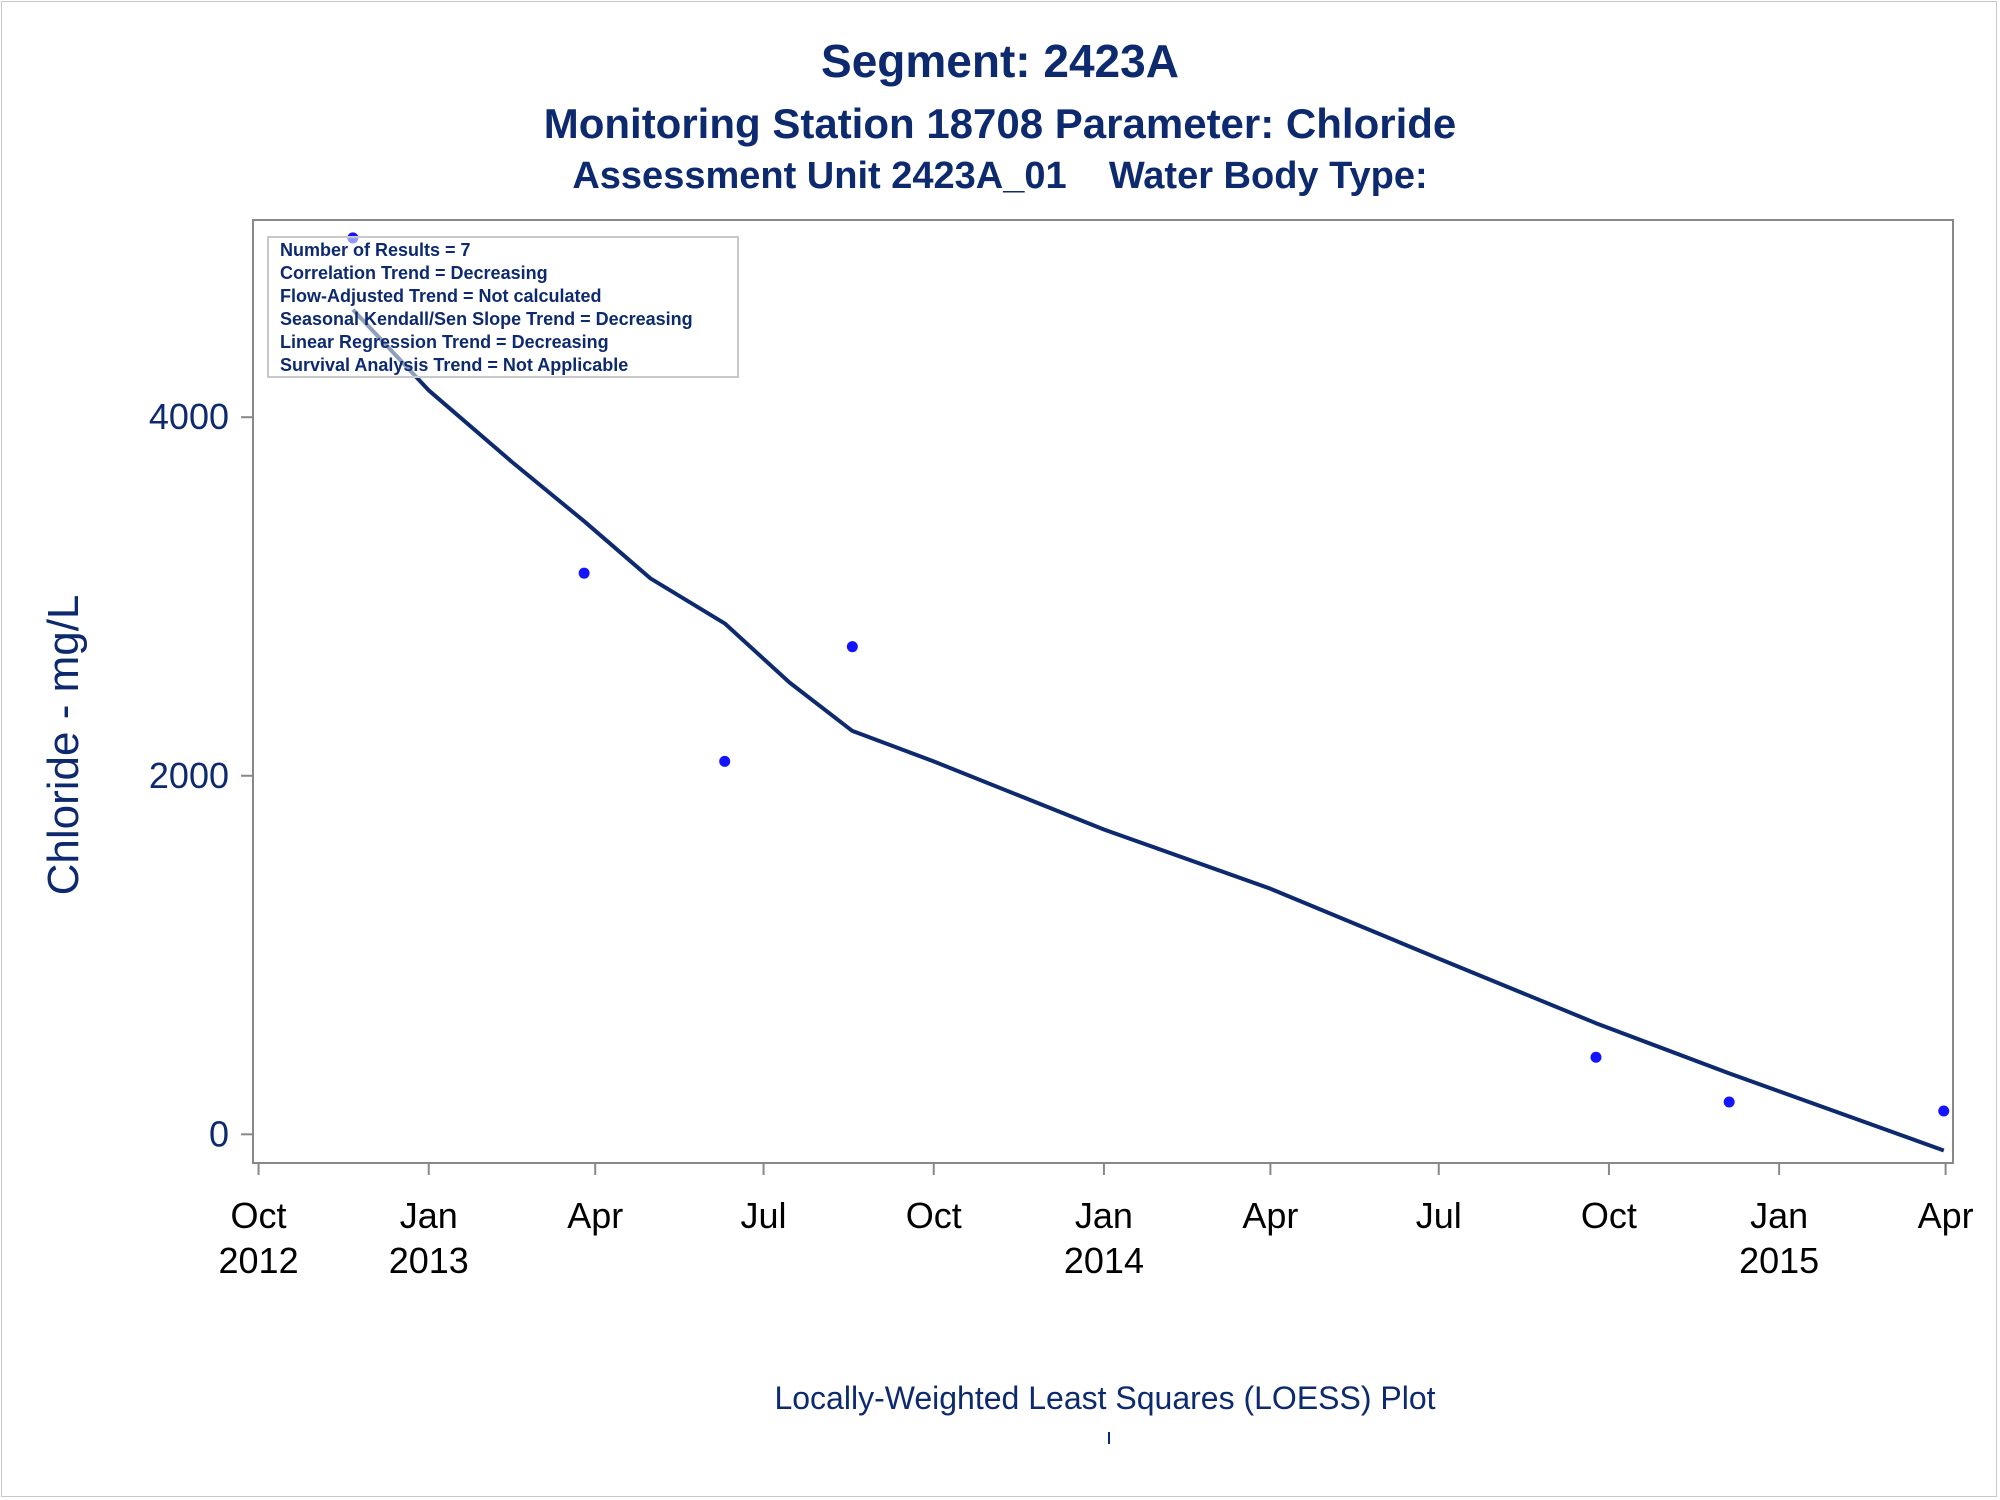 The height and width of the screenshot is (1500, 2000). I want to click on trend-summary-line: Flow-Adjusted Trend = Not calculated, so click(441, 296).